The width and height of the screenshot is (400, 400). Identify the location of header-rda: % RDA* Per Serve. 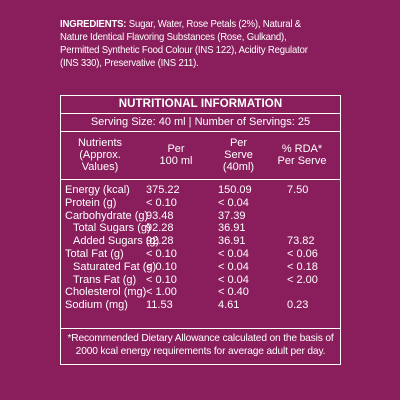
(302, 155).